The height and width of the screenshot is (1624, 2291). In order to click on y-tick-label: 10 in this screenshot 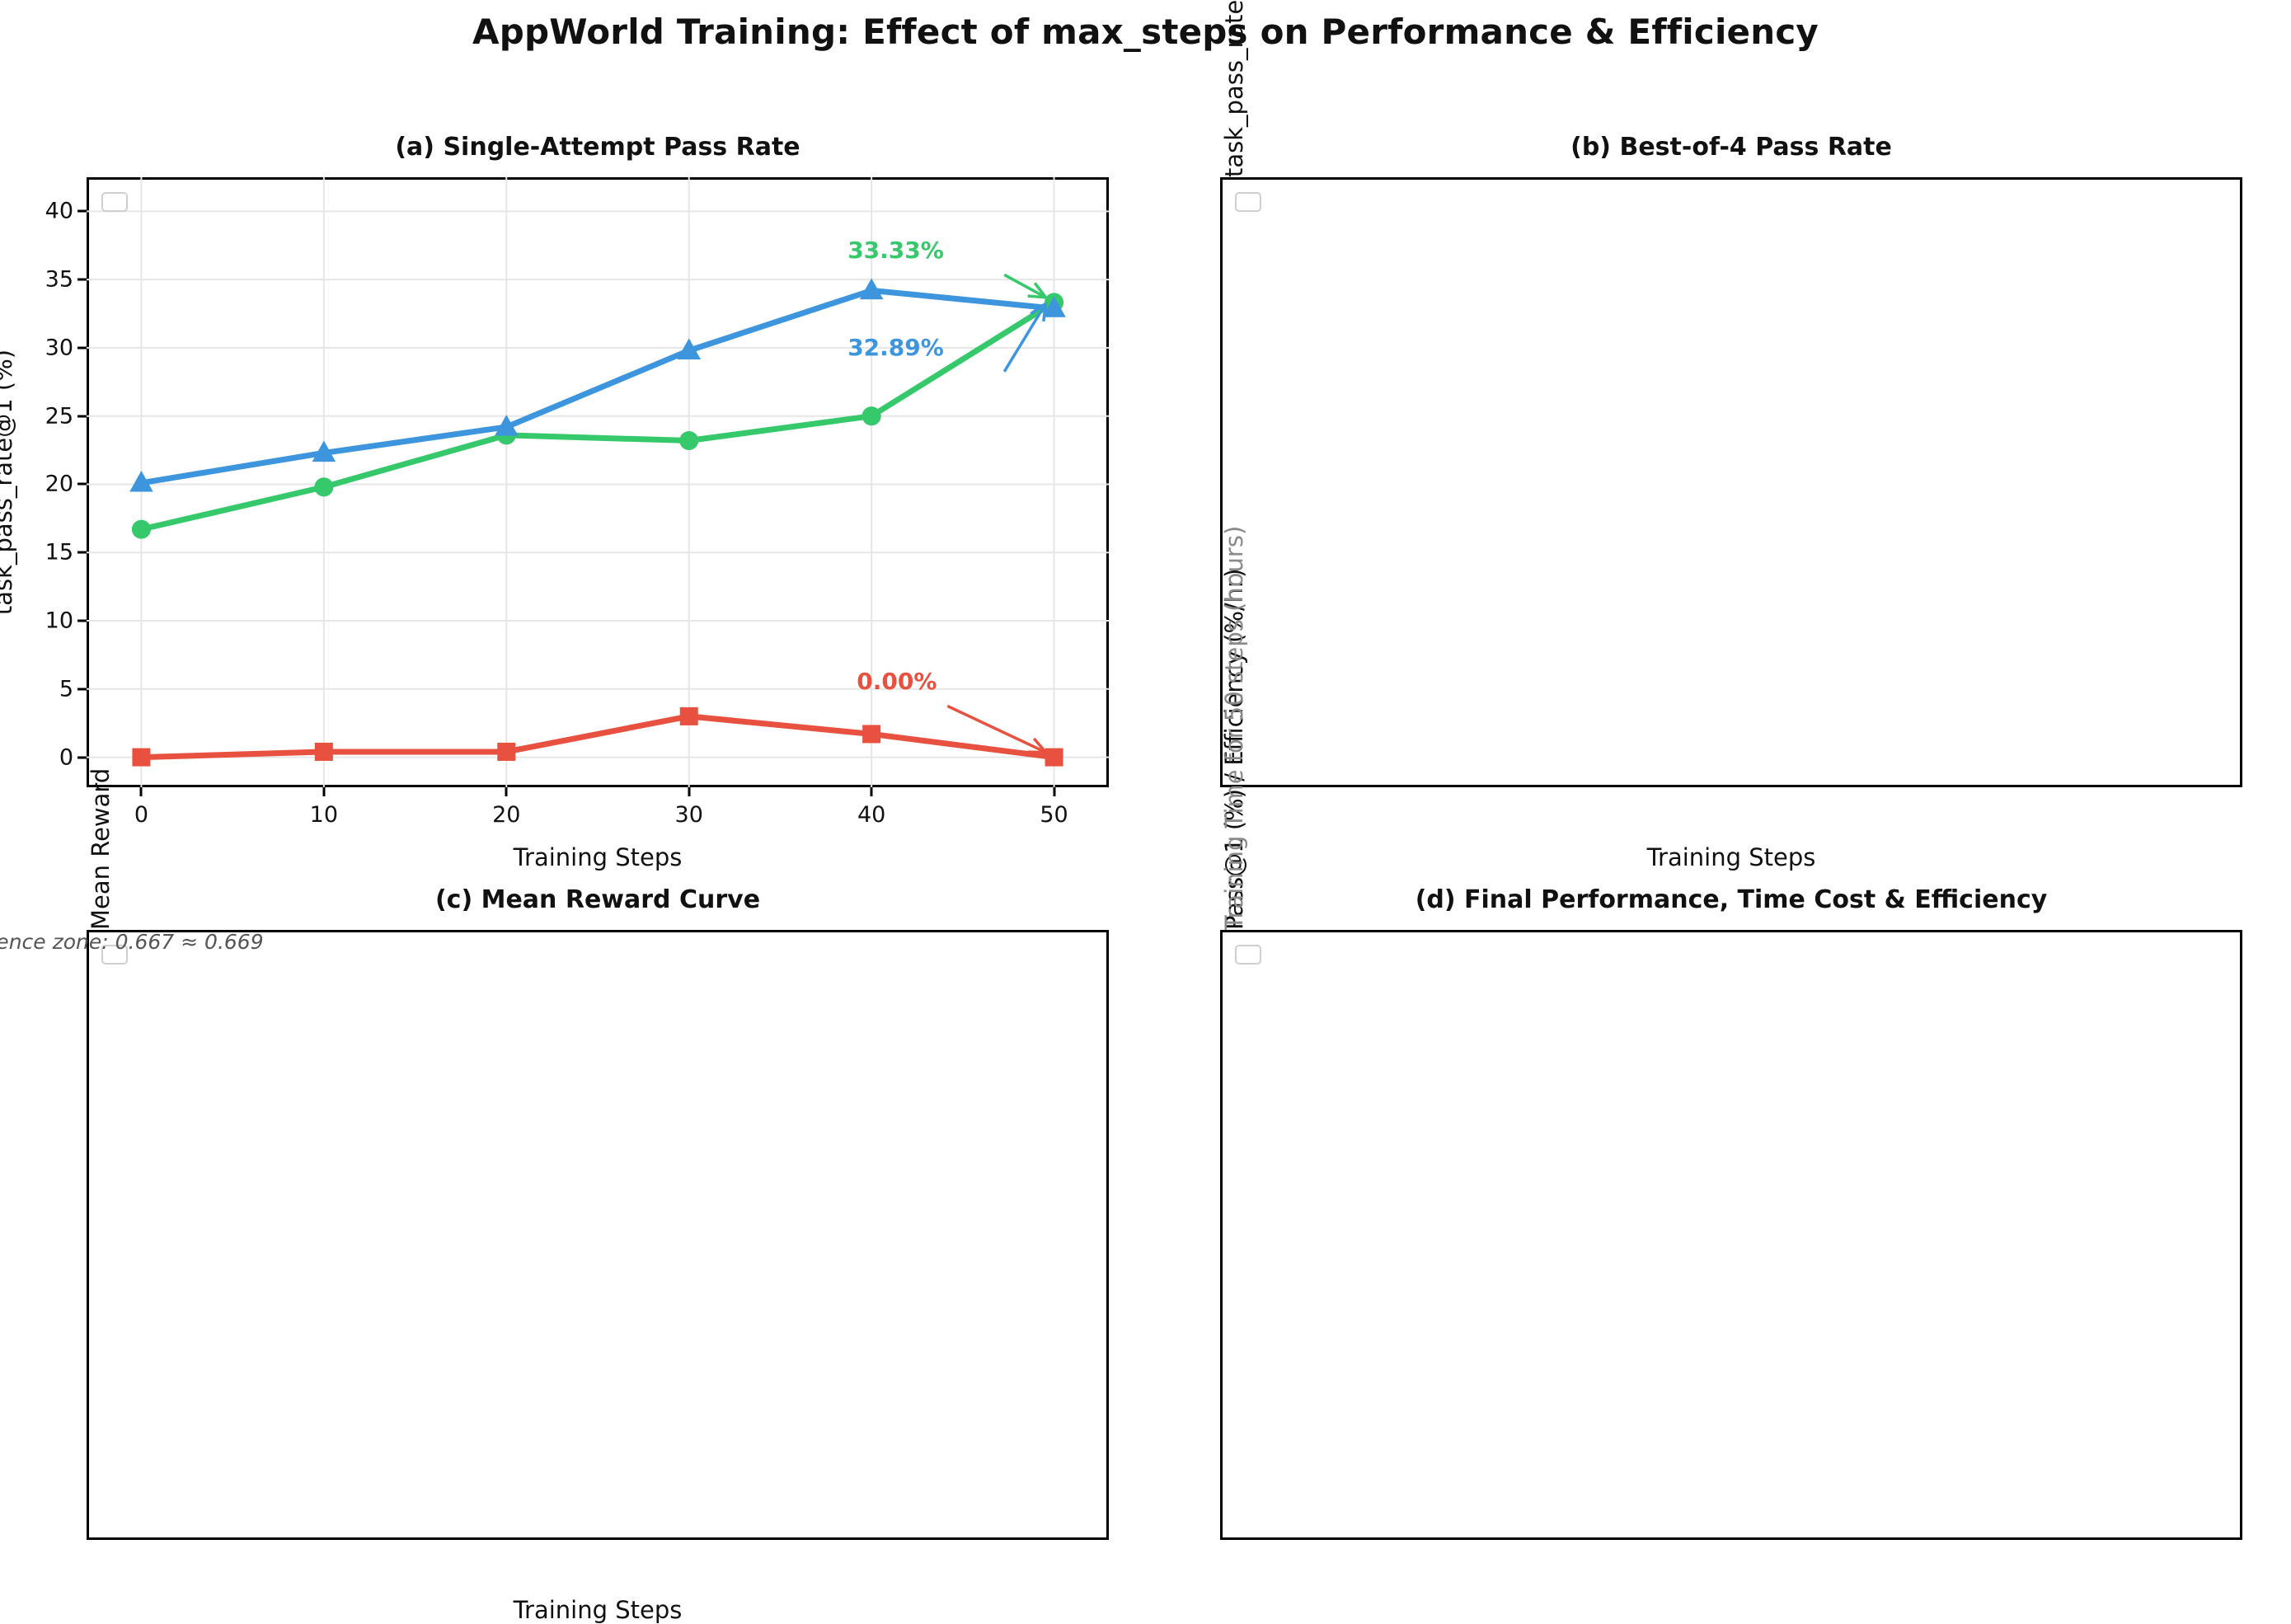, I will do `click(59, 621)`.